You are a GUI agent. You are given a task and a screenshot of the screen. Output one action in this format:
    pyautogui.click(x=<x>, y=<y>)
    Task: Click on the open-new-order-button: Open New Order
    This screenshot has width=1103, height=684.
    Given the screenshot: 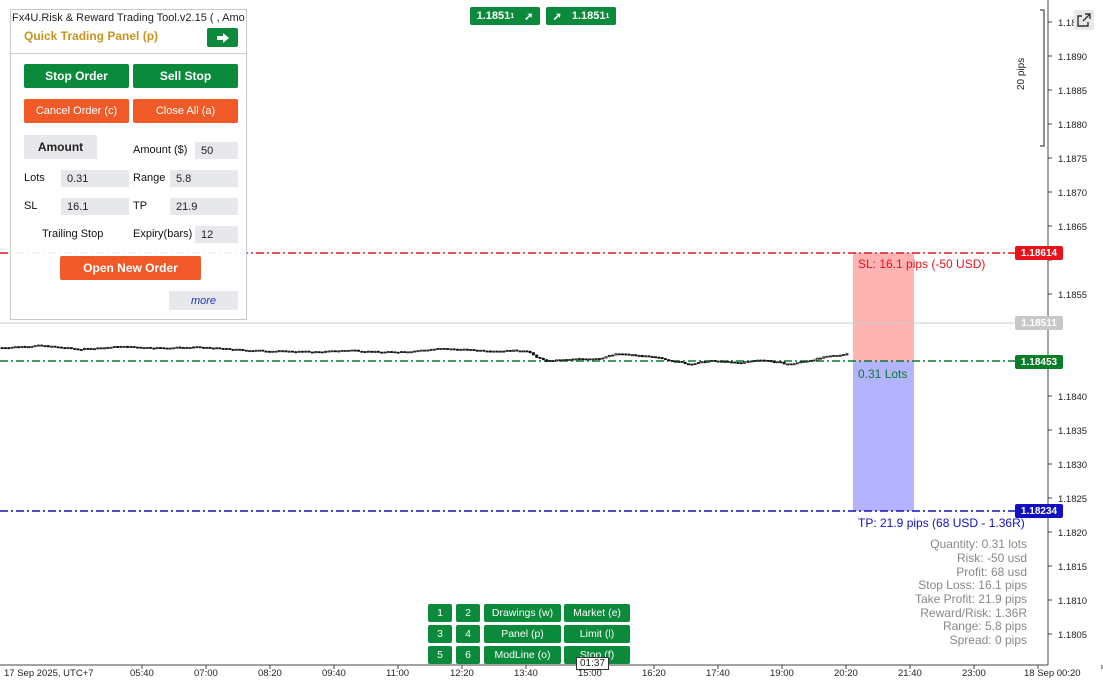 What is the action you would take?
    pyautogui.click(x=130, y=268)
    